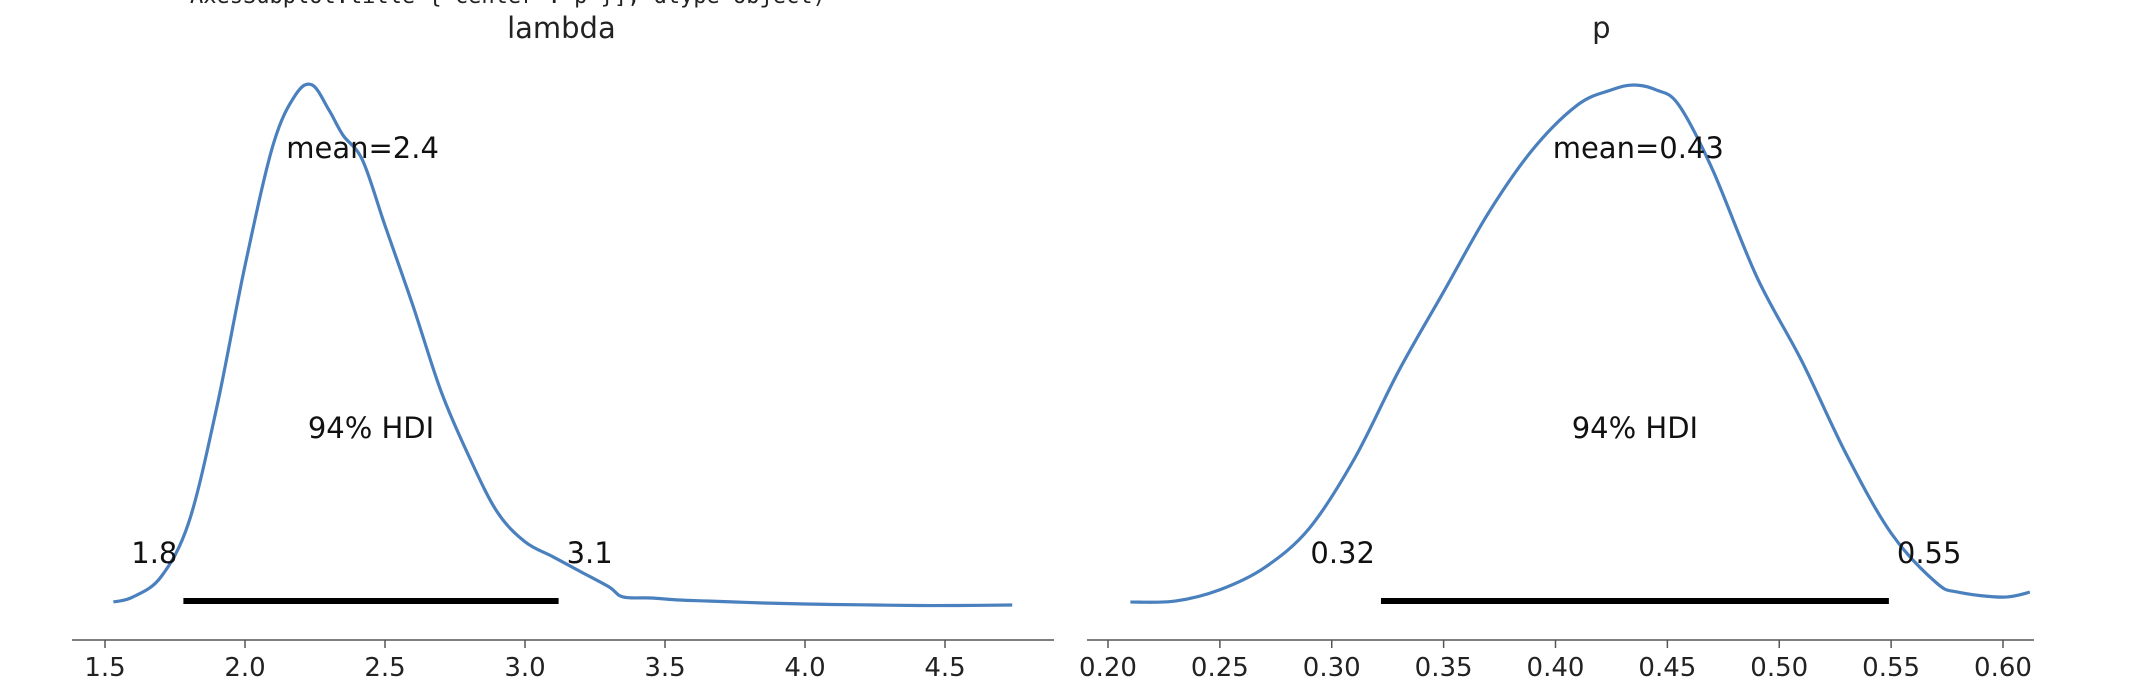 The image size is (2130, 696). I want to click on x-tick-label: 0.35, so click(1444, 668).